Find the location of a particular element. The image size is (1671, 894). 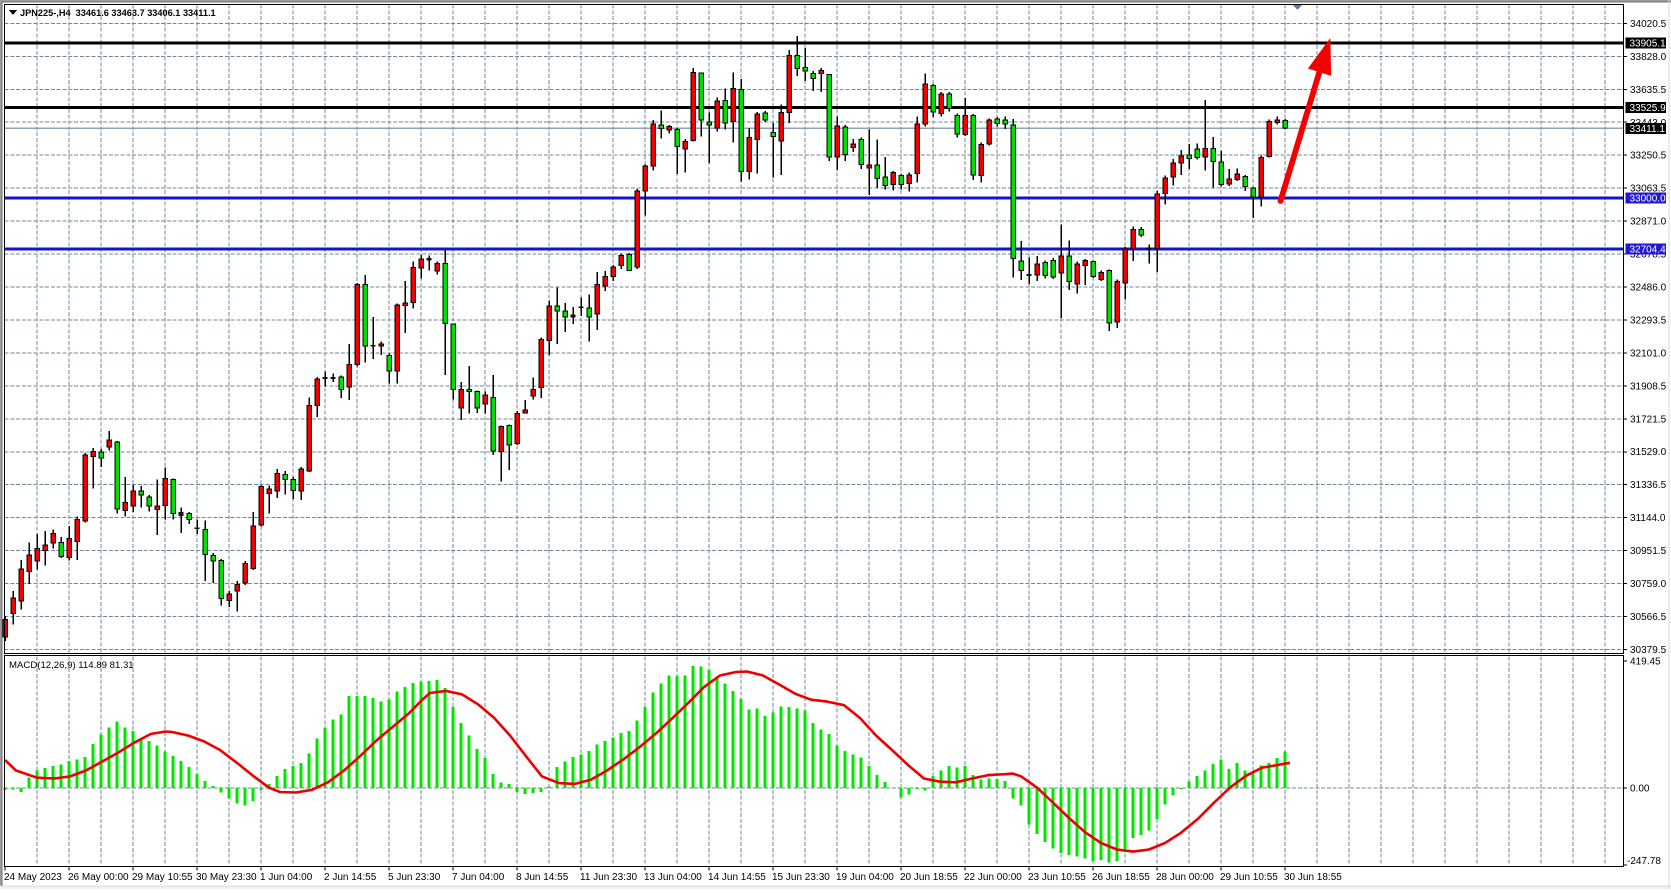

svg-text: 33905.1 is located at coordinates (1648, 44).